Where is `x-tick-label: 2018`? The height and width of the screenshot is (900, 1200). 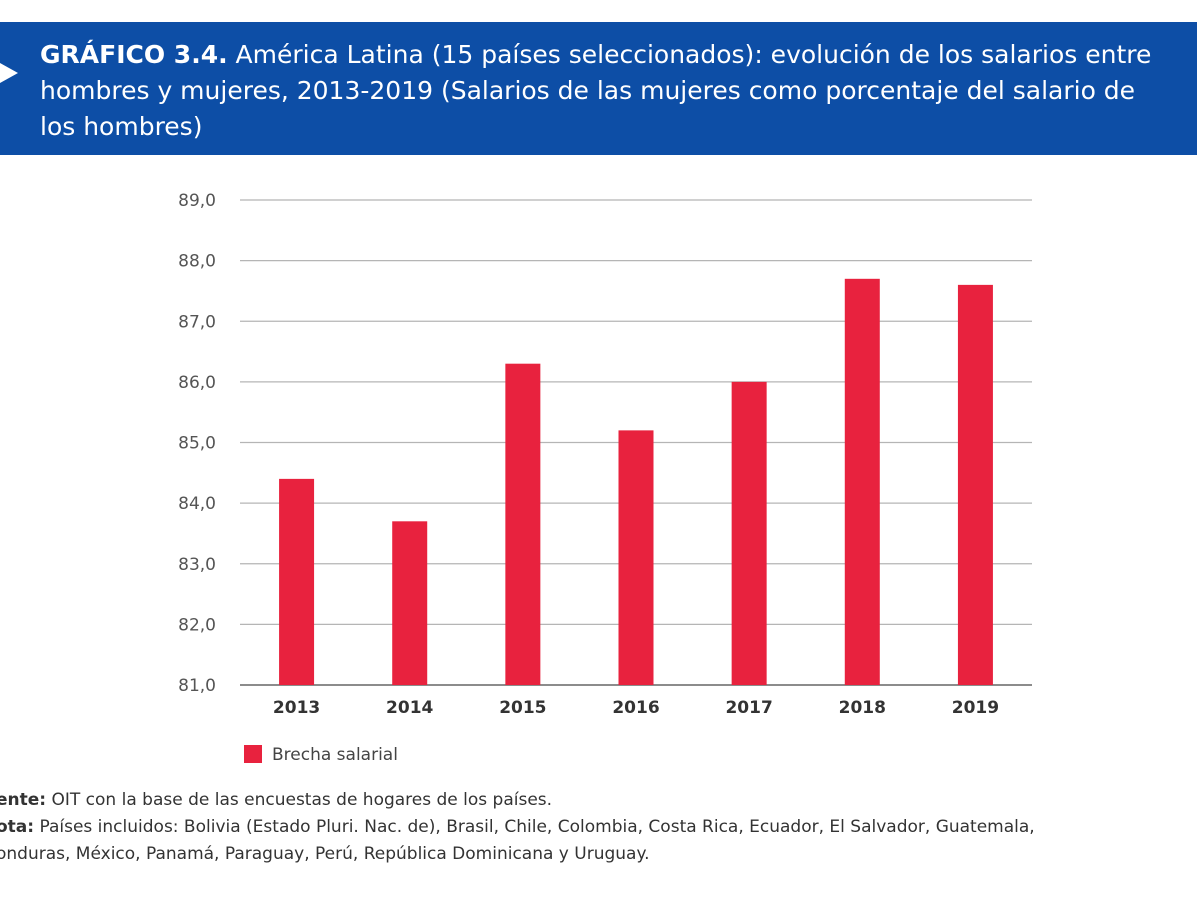 x-tick-label: 2018 is located at coordinates (862, 708).